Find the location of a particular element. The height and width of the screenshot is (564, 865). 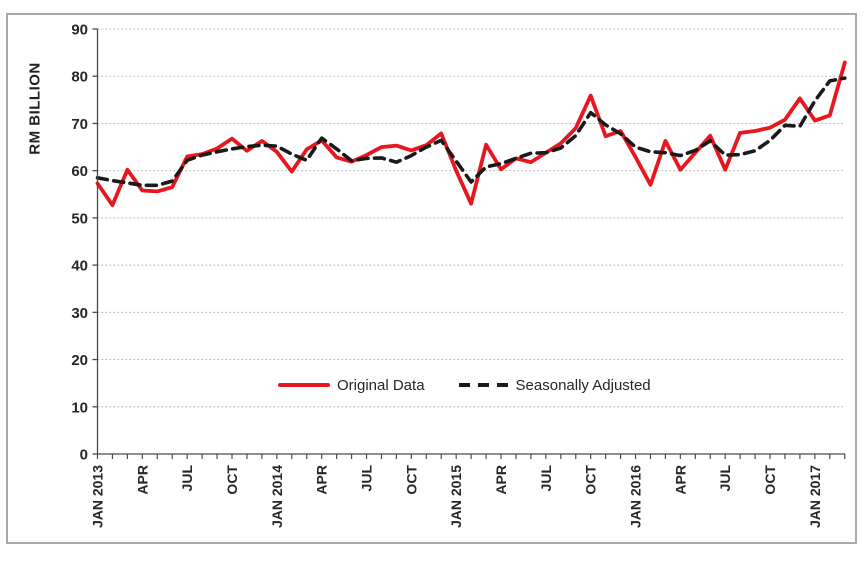

y-tick-label-90: 90 is located at coordinates (79, 30).